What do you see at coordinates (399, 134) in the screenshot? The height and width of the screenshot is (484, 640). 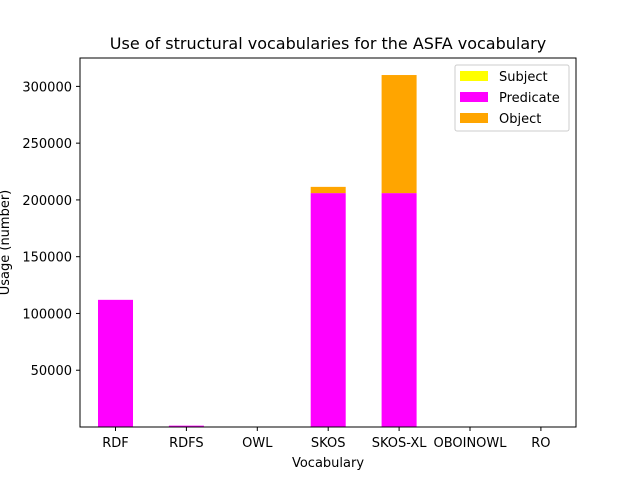 I see `bar-object-skos-xl` at bounding box center [399, 134].